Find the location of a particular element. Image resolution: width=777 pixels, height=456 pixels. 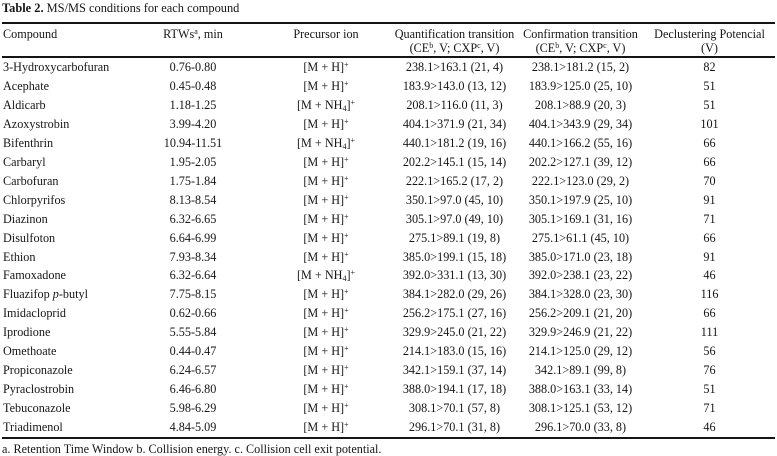

cell-quantification: 222.1>165.2 (17, 2) is located at coordinates (454, 180).